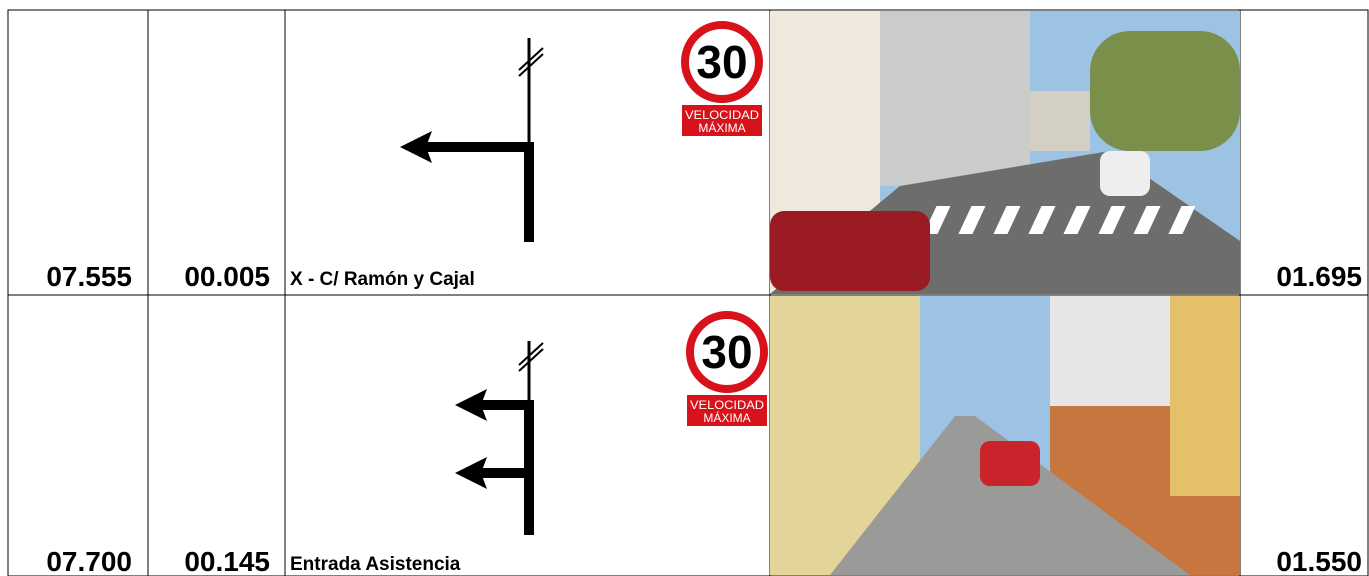 Image resolution: width=1369 pixels, height=576 pixels. I want to click on description: X - C/ Ramón y Cajal, so click(382, 279).